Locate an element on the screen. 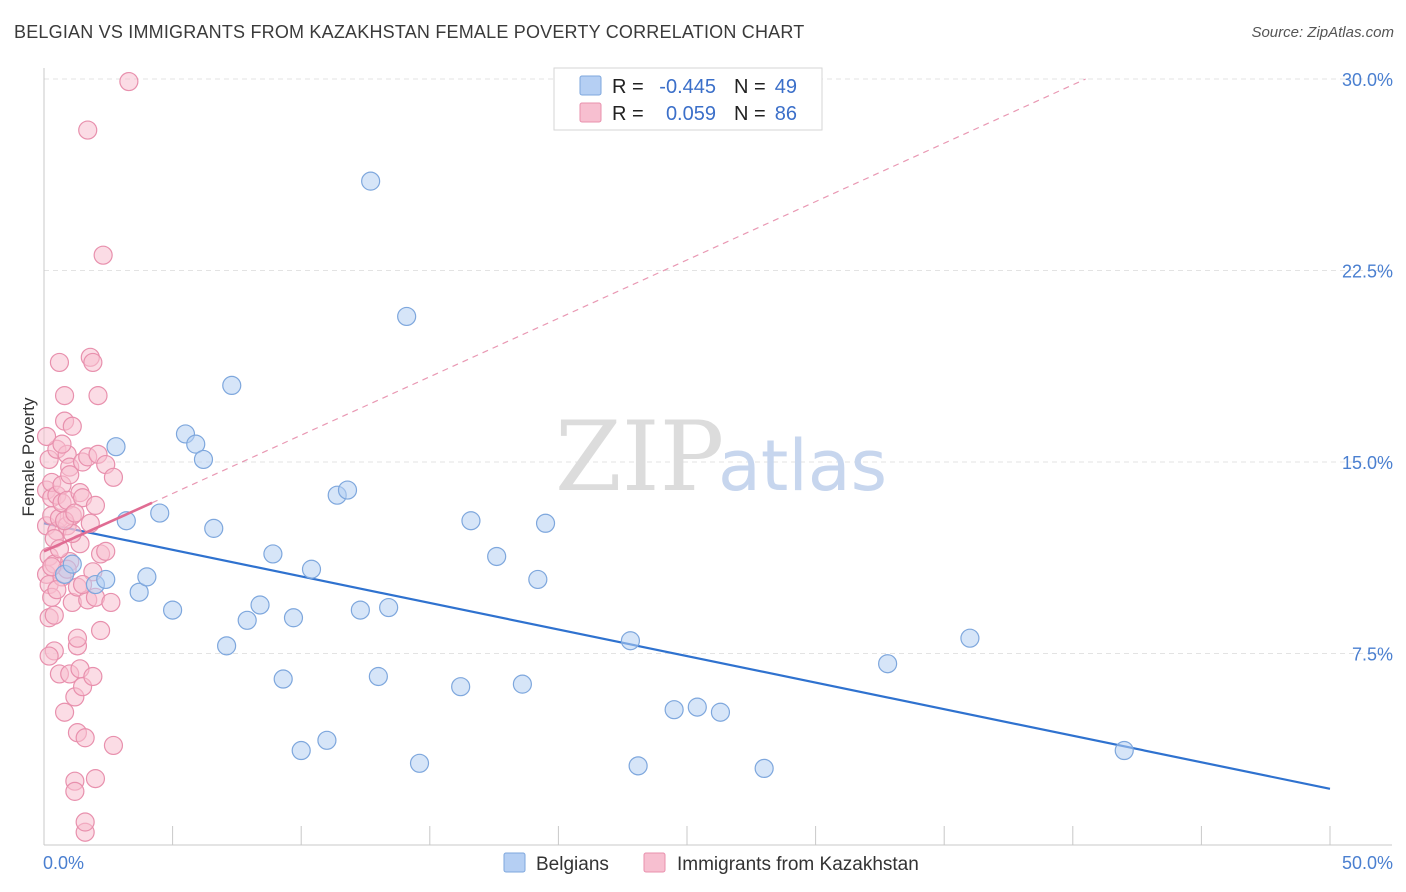  x-tick-label-end: 50.0% is located at coordinates (1367, 863).